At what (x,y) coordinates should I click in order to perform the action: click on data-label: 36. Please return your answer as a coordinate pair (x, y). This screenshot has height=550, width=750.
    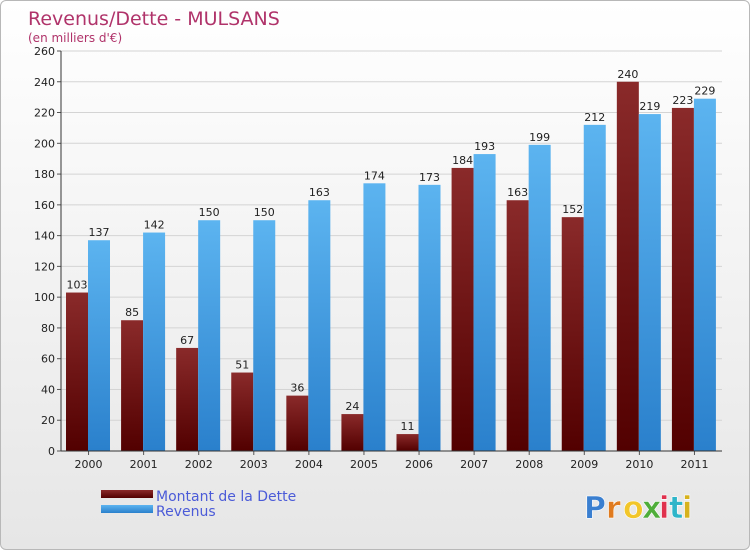
    Looking at the image, I should click on (297, 388).